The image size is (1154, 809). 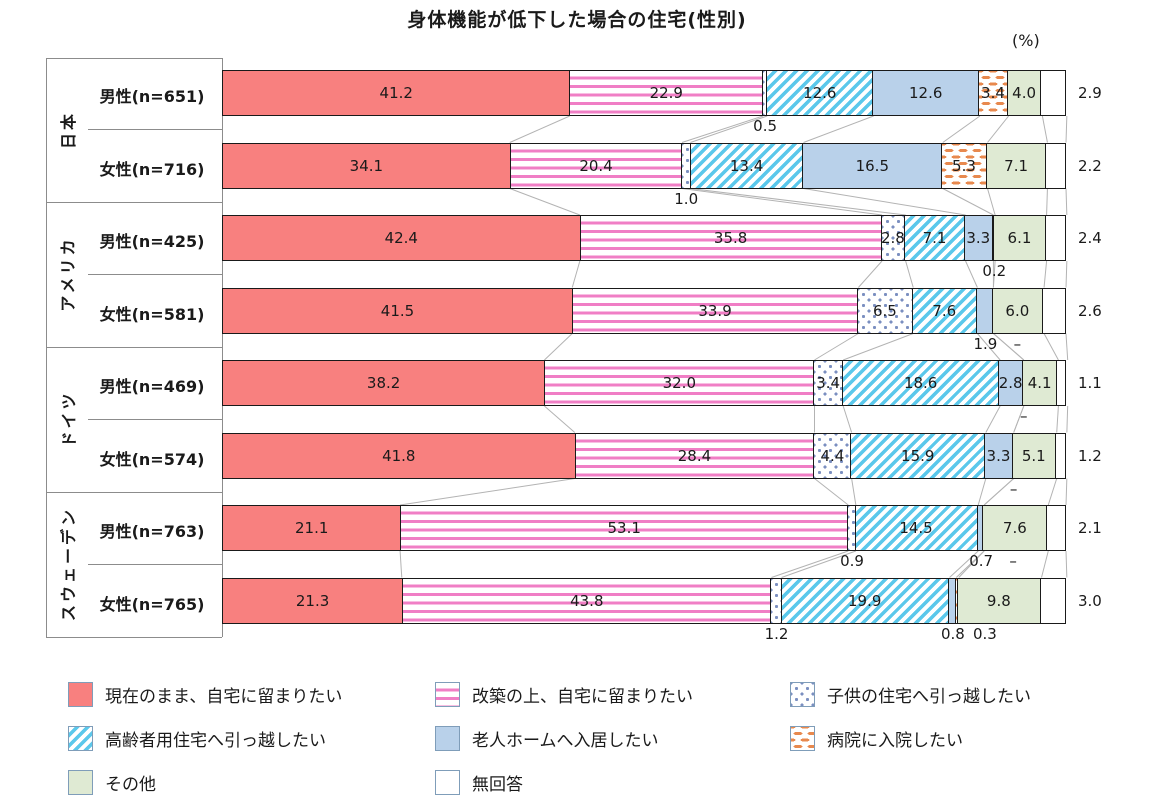 I want to click on segment-stay_current: 21.1, so click(x=312, y=528).